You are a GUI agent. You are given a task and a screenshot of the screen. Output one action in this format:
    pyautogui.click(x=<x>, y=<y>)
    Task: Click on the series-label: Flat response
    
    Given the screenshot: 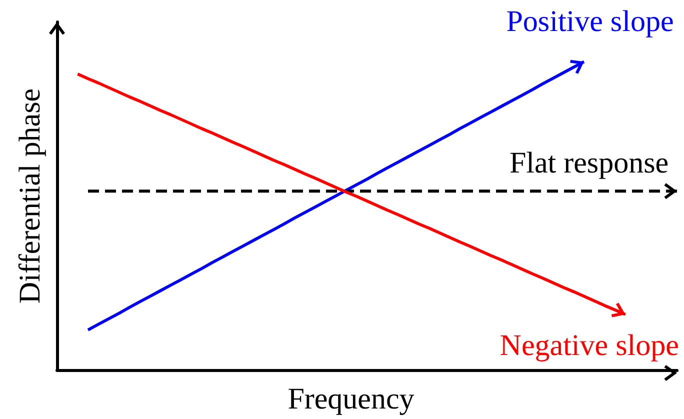 What is the action you would take?
    pyautogui.click(x=589, y=163)
    